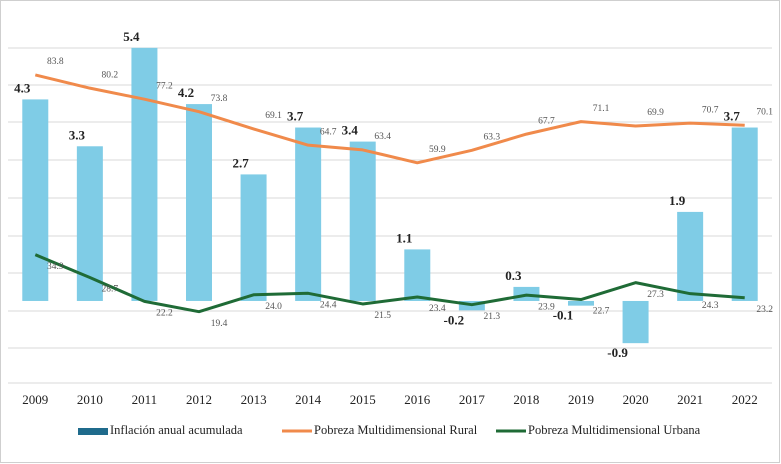 This screenshot has height=464, width=781. What do you see at coordinates (601, 109) in the screenshot?
I see `line-value-label: 71.1` at bounding box center [601, 109].